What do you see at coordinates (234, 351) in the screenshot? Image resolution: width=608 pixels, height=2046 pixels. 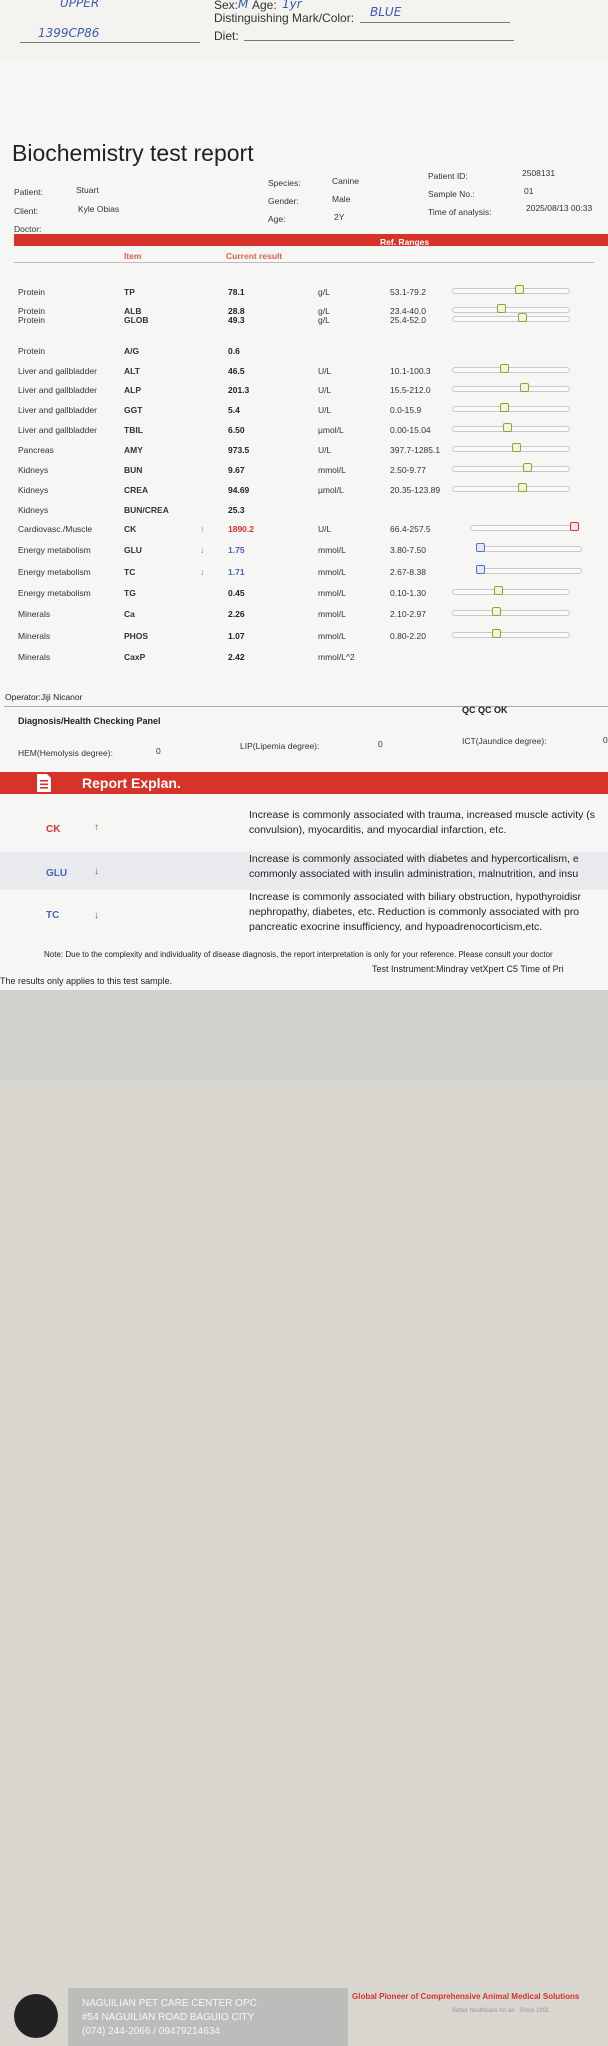 I see `result-cell: 0.6` at bounding box center [234, 351].